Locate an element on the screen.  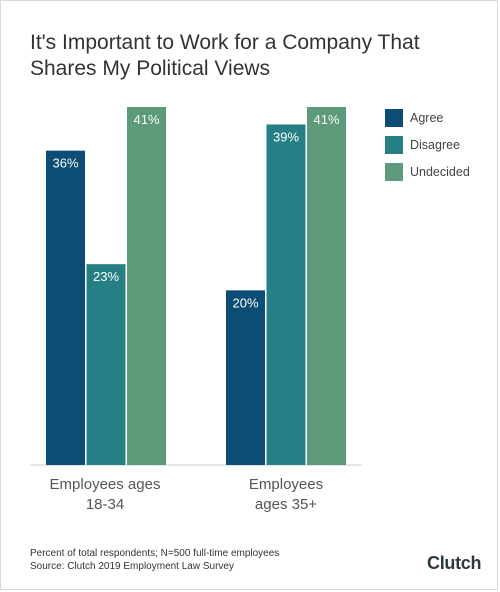
data-label: 39% is located at coordinates (286, 136).